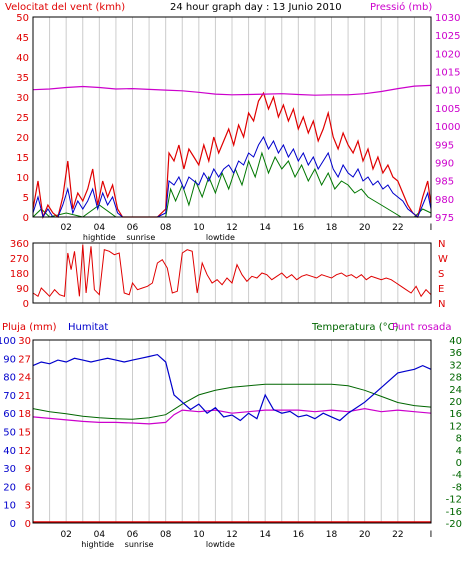 The image size is (465, 563). Describe the element at coordinates (13, 524) in the screenshot. I see `humidity-y-tick-label: 0` at that location.